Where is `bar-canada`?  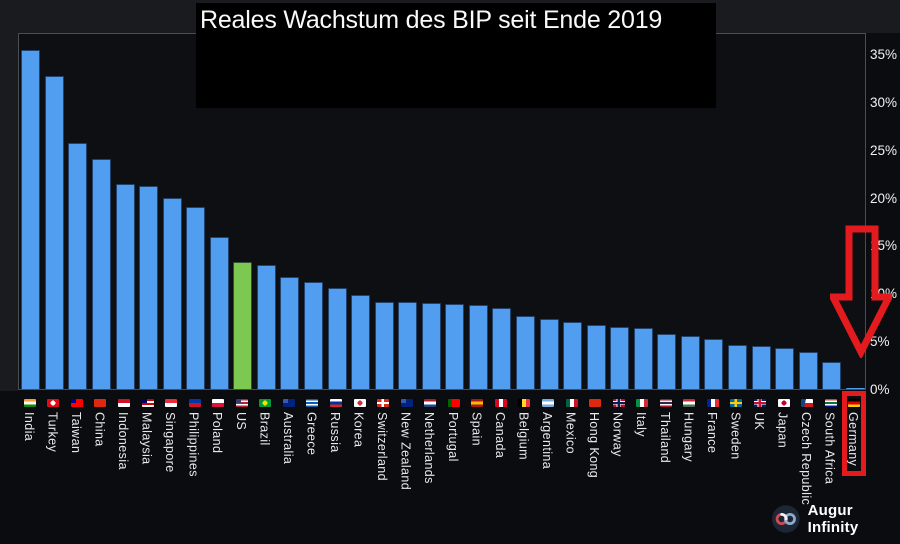
bar-canada is located at coordinates (502, 348).